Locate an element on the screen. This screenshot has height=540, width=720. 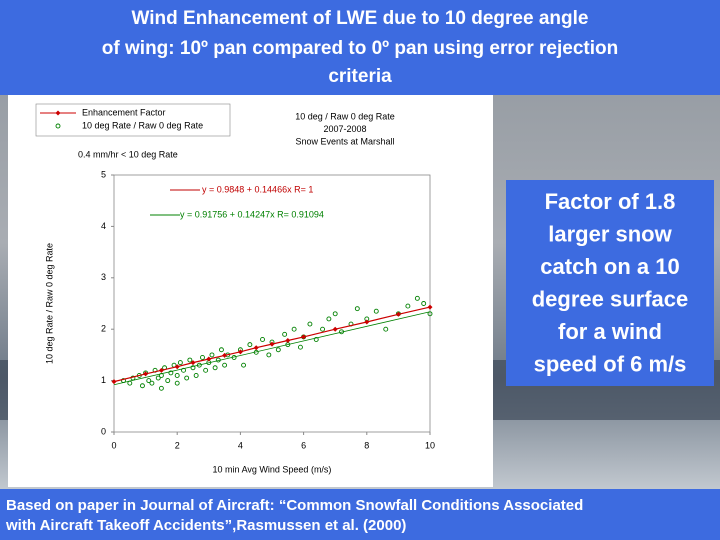
series-line is located at coordinates (272, 344).